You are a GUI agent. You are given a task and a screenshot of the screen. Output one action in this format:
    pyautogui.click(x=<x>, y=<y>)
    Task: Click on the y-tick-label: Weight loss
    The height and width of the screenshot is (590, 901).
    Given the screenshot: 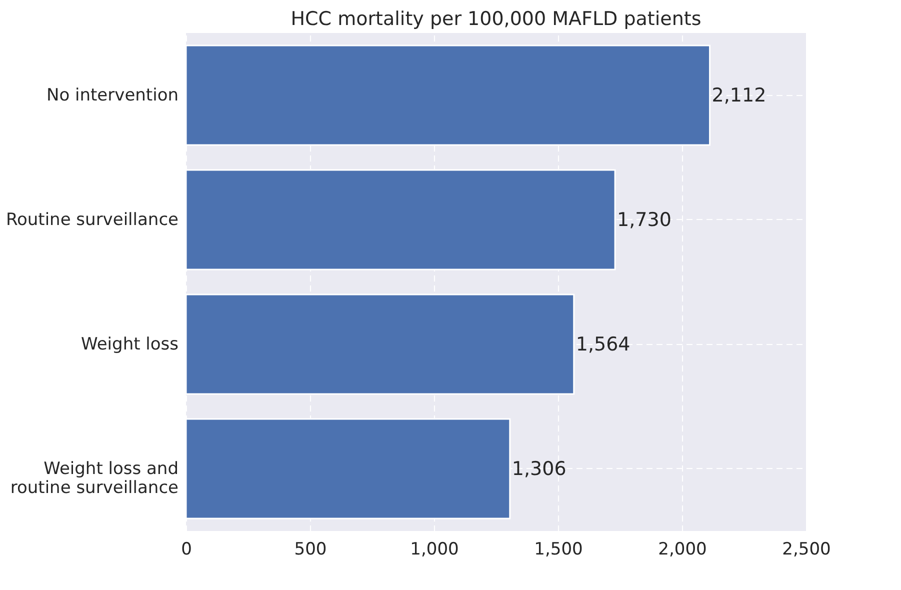 What is the action you would take?
    pyautogui.click(x=130, y=344)
    